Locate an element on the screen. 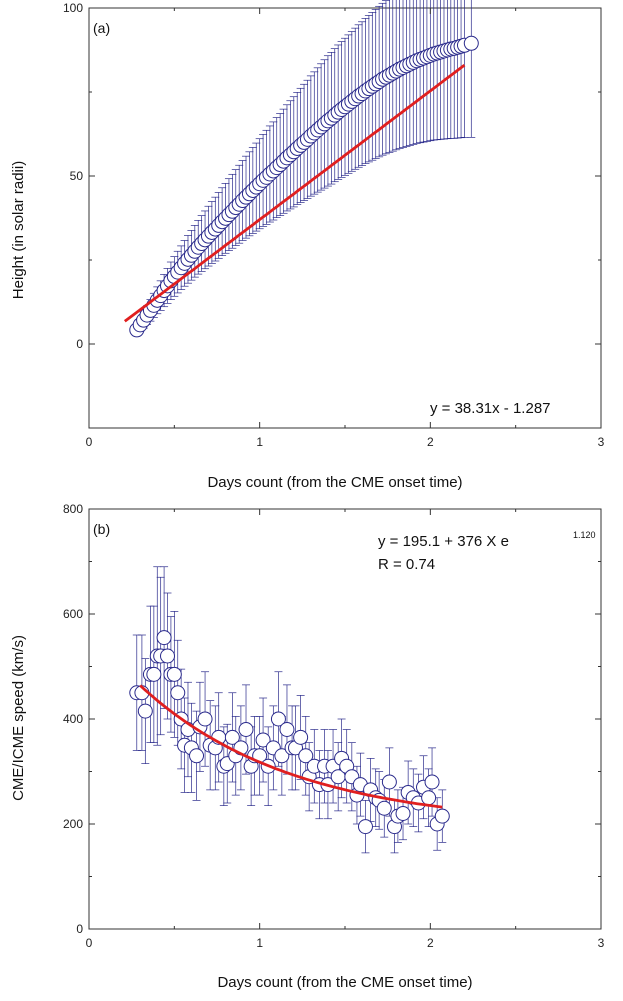 The image size is (623, 1001). y-tick-label: 200 is located at coordinates (73, 824).